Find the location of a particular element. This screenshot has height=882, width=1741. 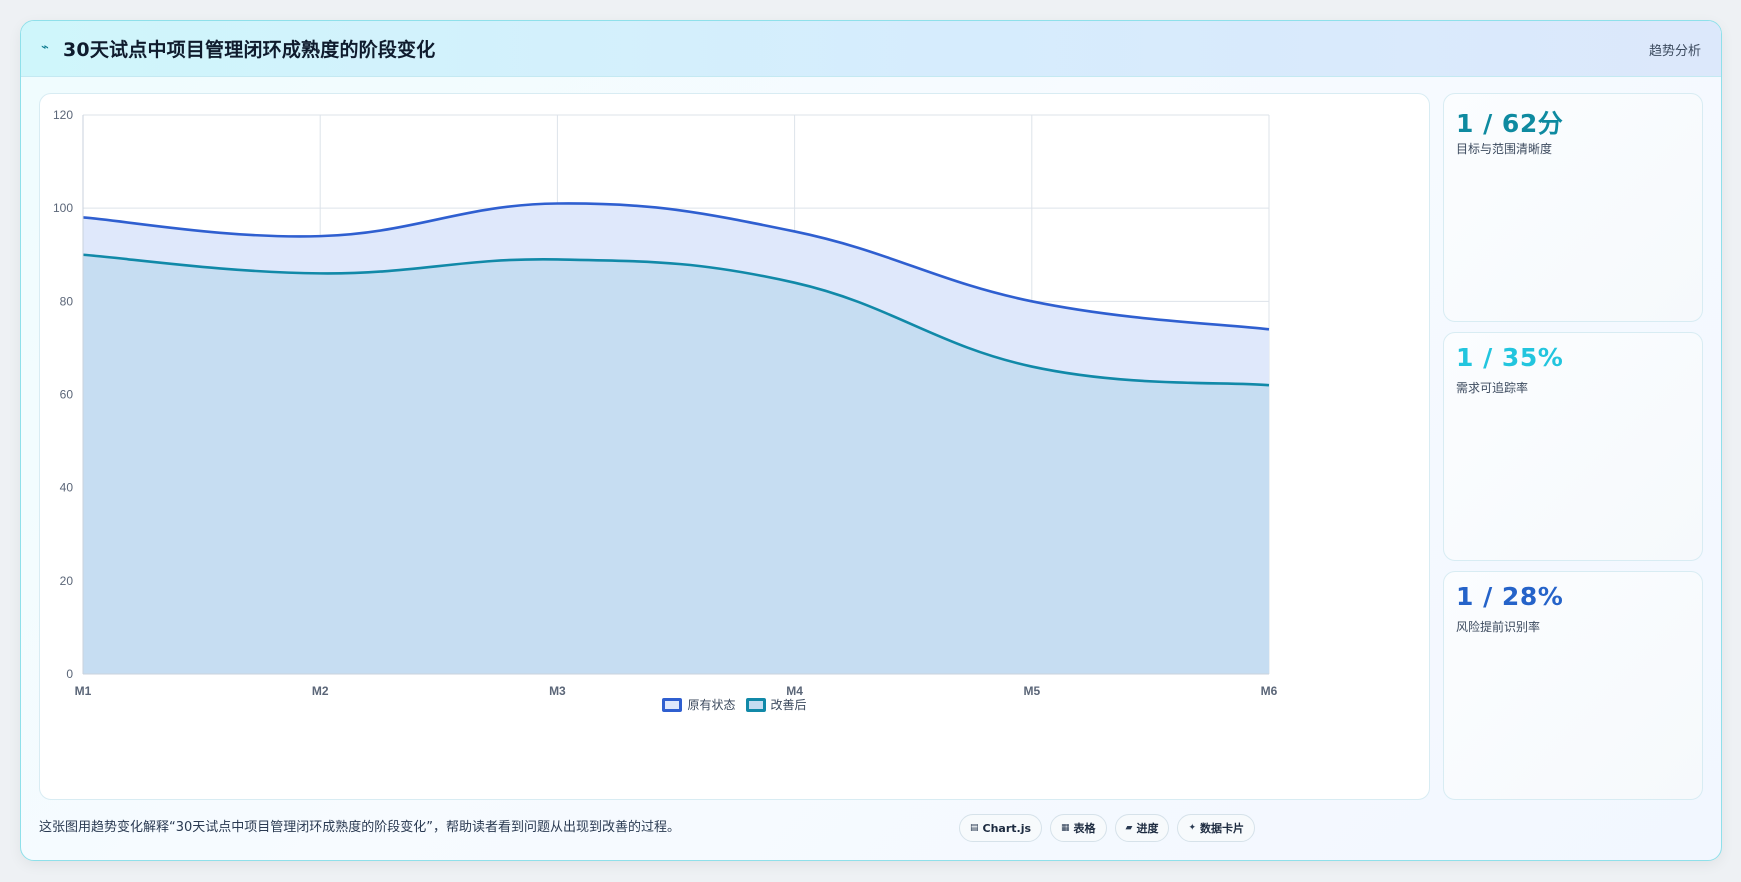

y-tick-label: 60 is located at coordinates (67, 395).